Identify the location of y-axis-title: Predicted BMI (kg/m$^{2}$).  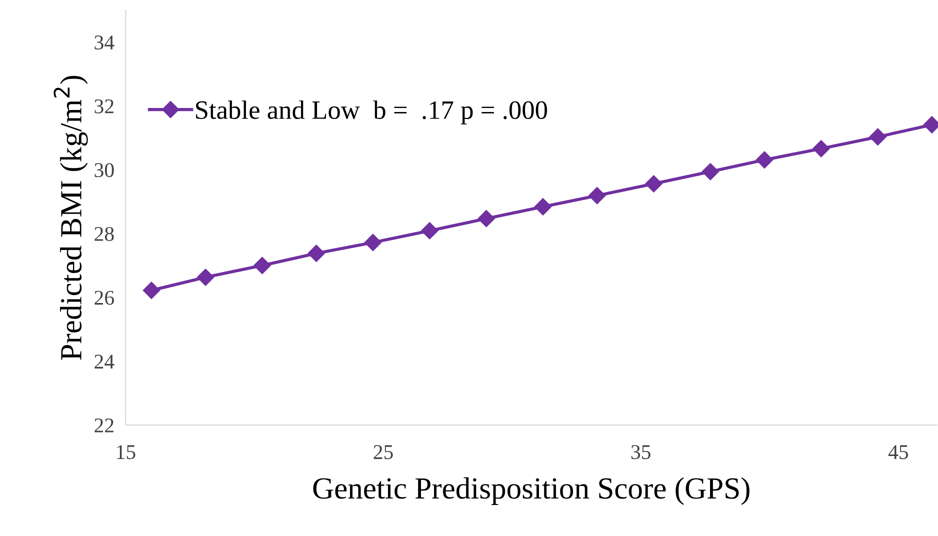
(71, 218).